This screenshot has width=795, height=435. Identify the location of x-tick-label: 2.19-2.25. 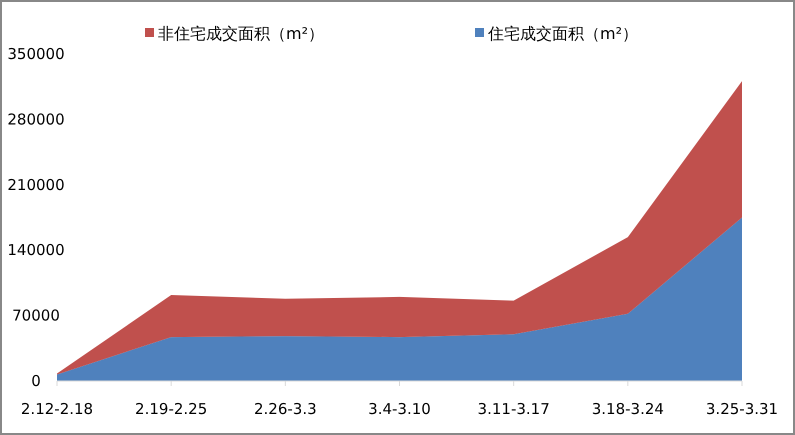
(171, 409).